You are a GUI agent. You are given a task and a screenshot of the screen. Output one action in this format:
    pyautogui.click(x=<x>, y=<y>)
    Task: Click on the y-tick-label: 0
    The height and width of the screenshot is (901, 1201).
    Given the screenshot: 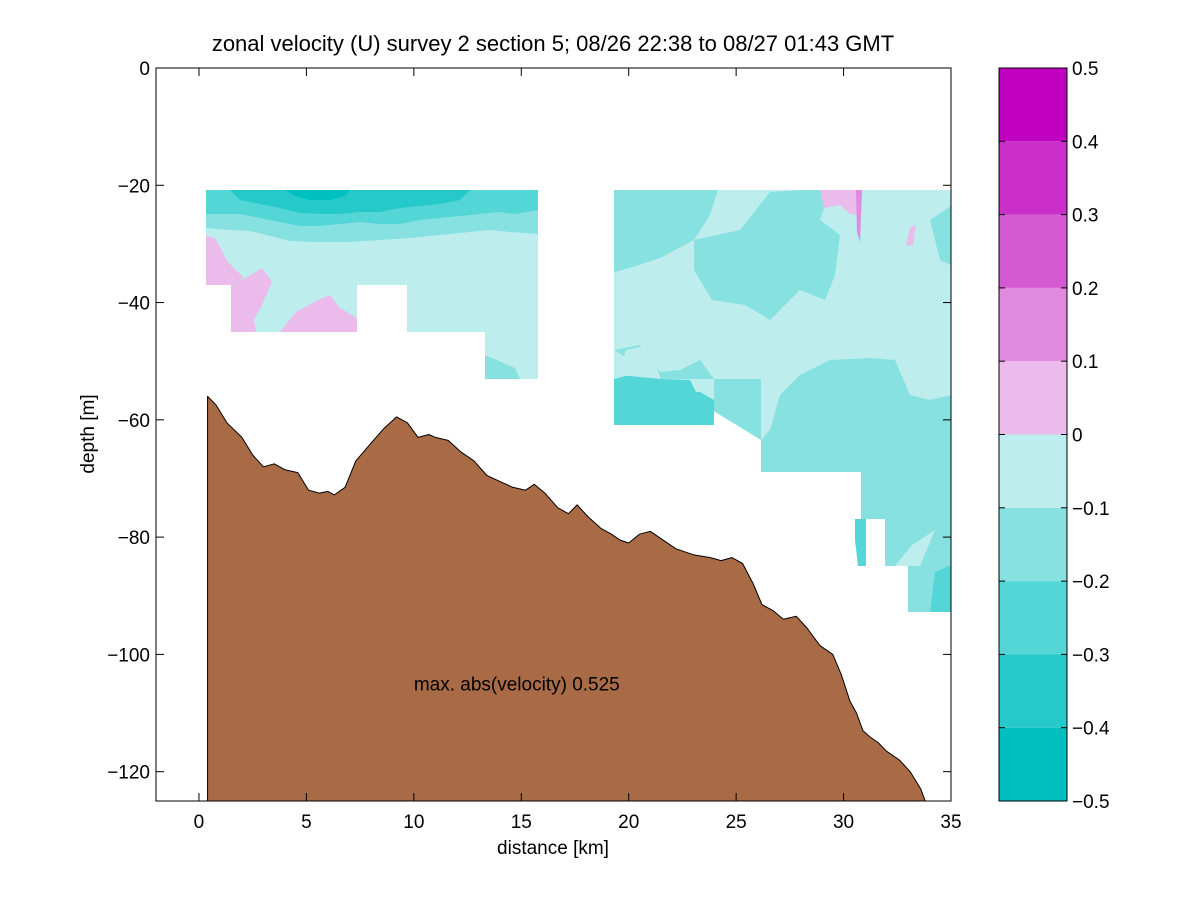 What is the action you would take?
    pyautogui.click(x=144, y=69)
    